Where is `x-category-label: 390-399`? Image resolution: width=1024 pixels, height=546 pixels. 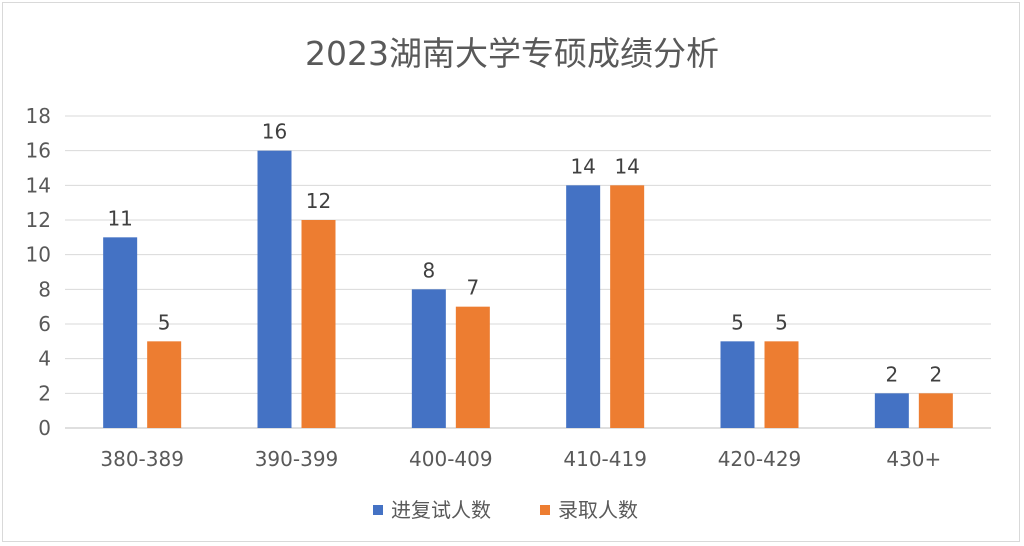 x-category-label: 390-399 is located at coordinates (297, 459).